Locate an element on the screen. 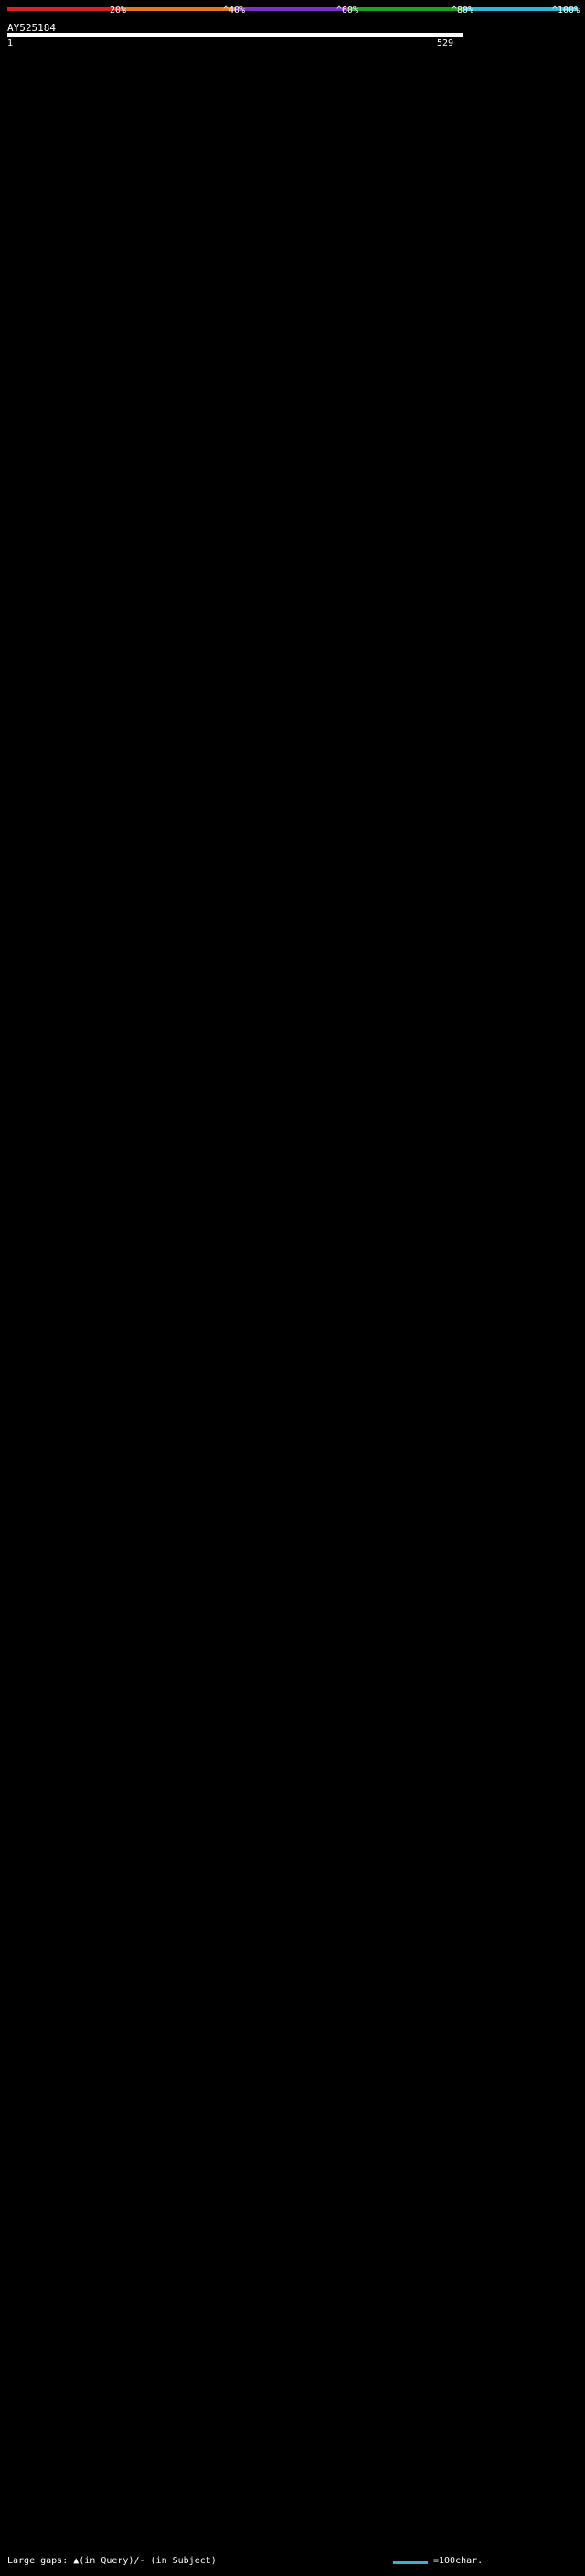 This screenshot has height=2576, width=585. identity-color-scale: 20% ^40% ^60% ^80% ^100% is located at coordinates (294, 11).